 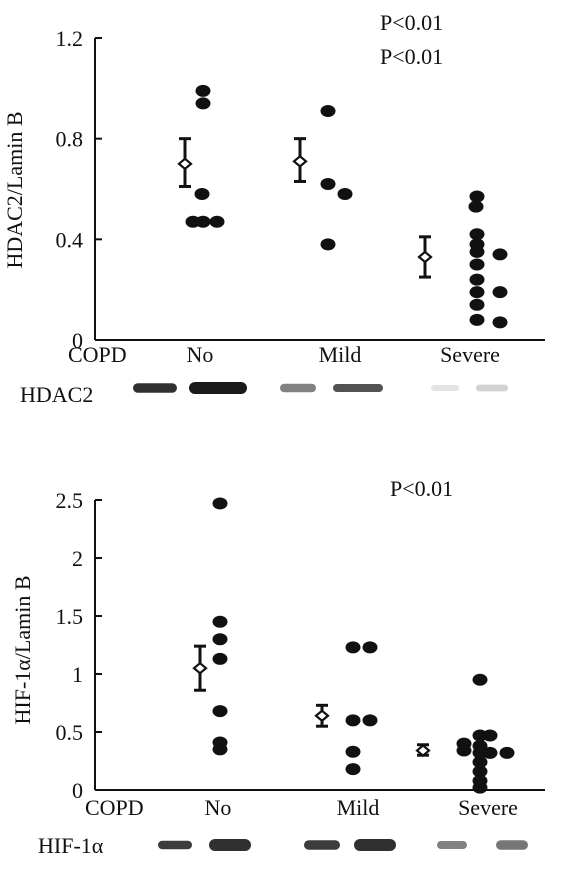 What do you see at coordinates (14, 189) in the screenshot?
I see `y-axis-label: HDAC2/Lamin B` at bounding box center [14, 189].